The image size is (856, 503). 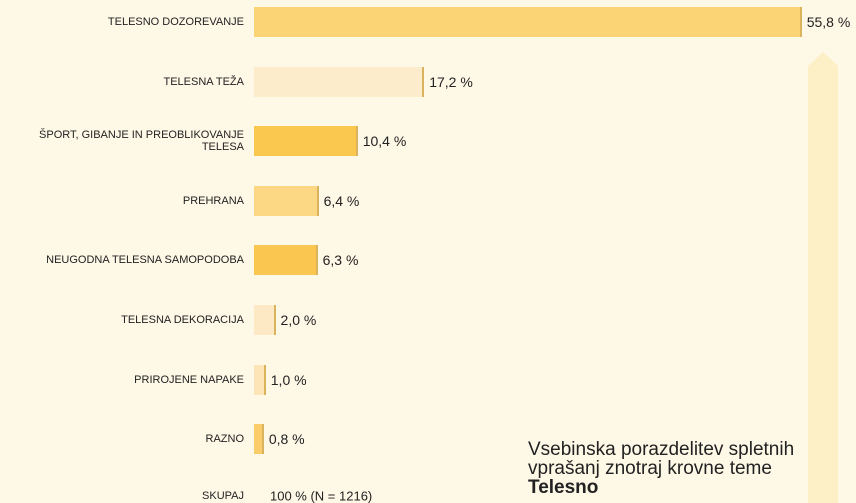 I want to click on category-label: RAZNO, so click(x=225, y=439).